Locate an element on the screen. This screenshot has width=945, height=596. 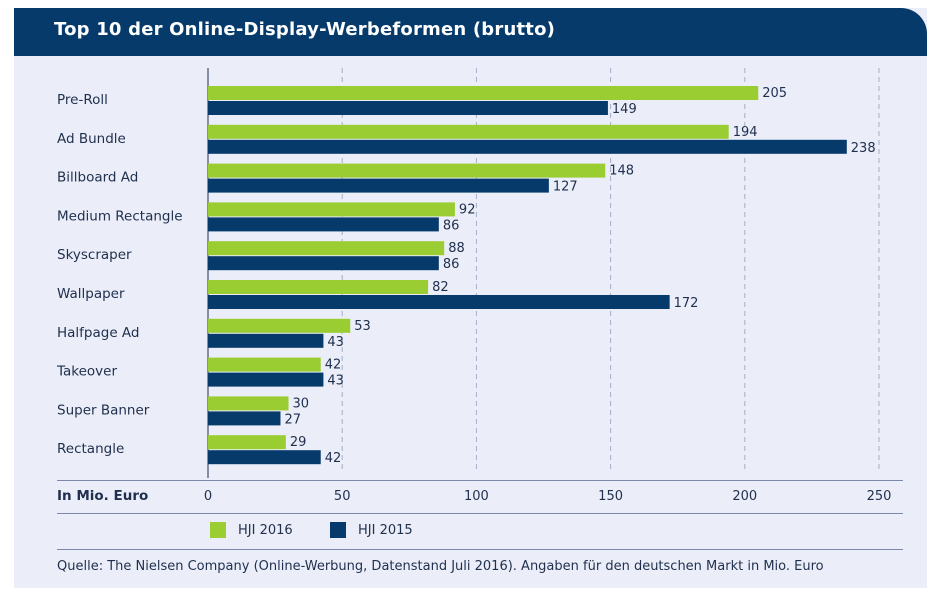
bar-hji-2016-wallpaper is located at coordinates (318, 287).